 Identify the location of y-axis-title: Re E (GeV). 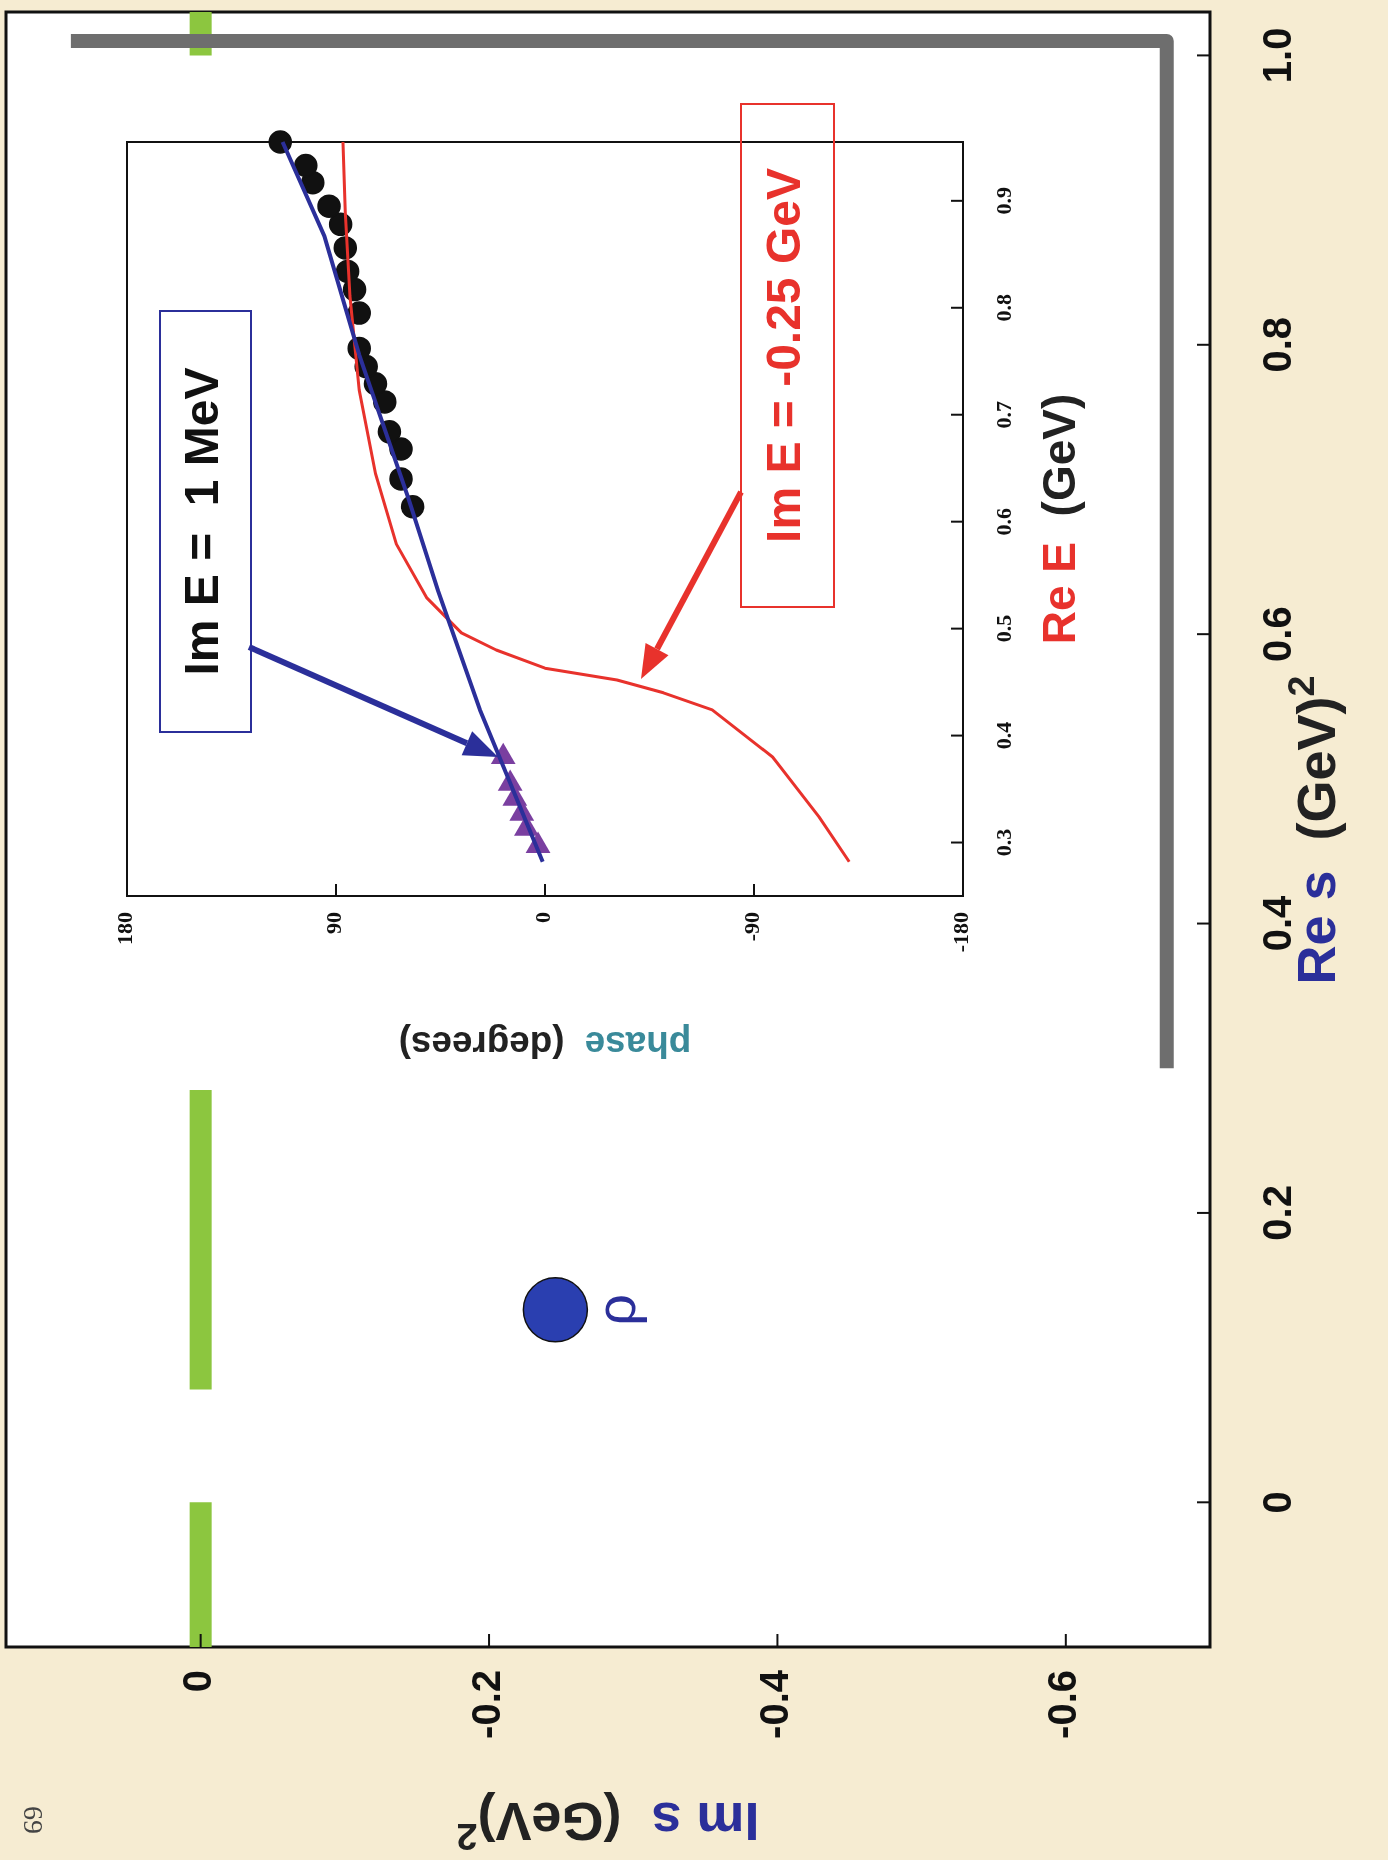
(1059, 519).